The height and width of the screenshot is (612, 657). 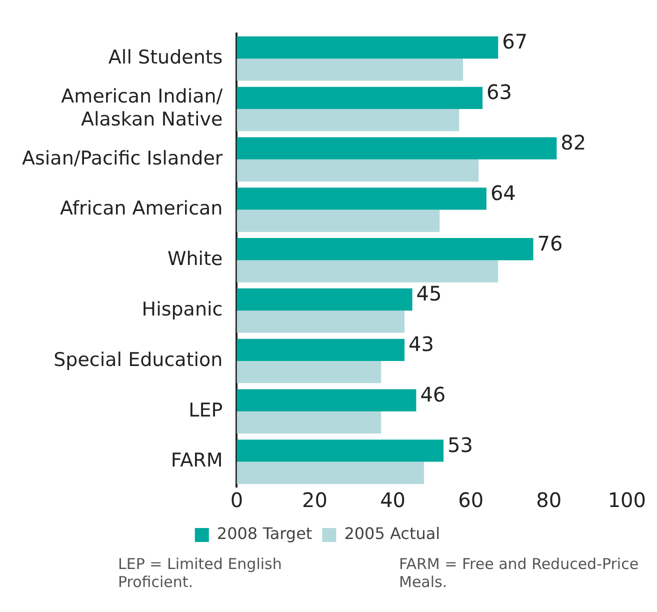 I want to click on x-tick-label: 100, so click(x=627, y=500).